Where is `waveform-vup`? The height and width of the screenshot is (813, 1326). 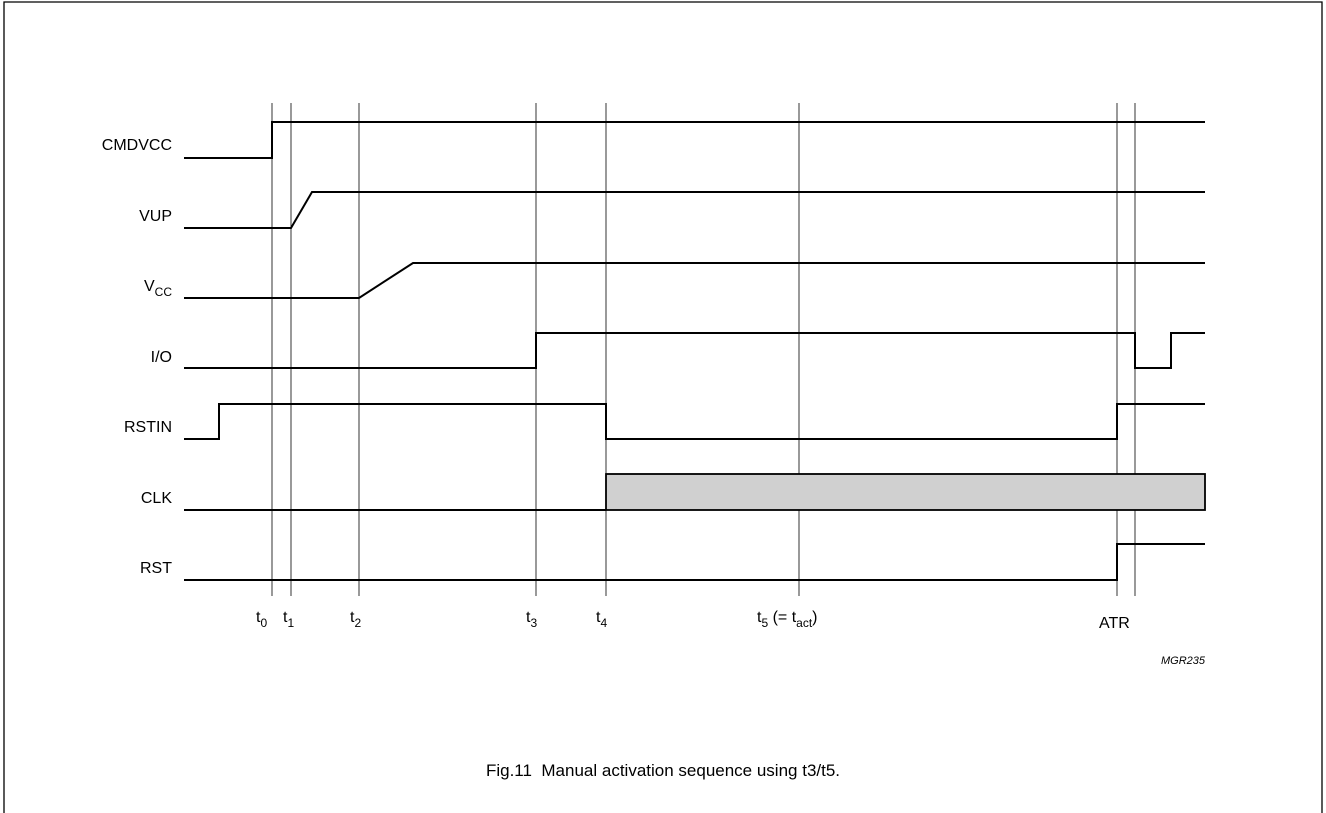
waveform-vup is located at coordinates (694, 210).